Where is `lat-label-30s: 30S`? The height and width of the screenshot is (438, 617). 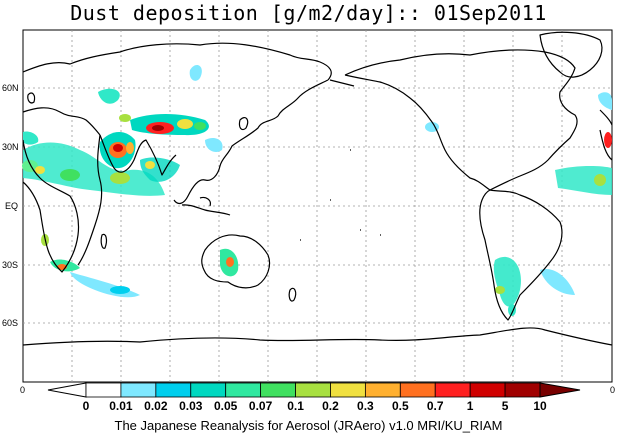
lat-label-30s: 30S is located at coordinates (10, 265).